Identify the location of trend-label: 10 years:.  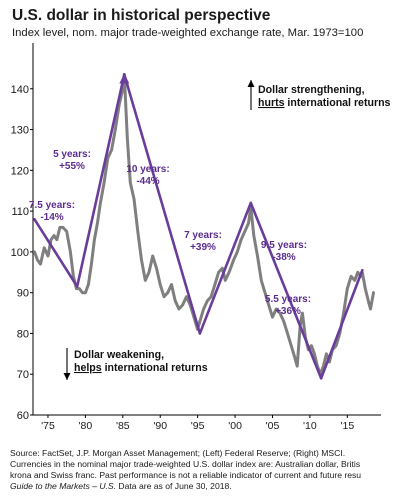
(147, 169).